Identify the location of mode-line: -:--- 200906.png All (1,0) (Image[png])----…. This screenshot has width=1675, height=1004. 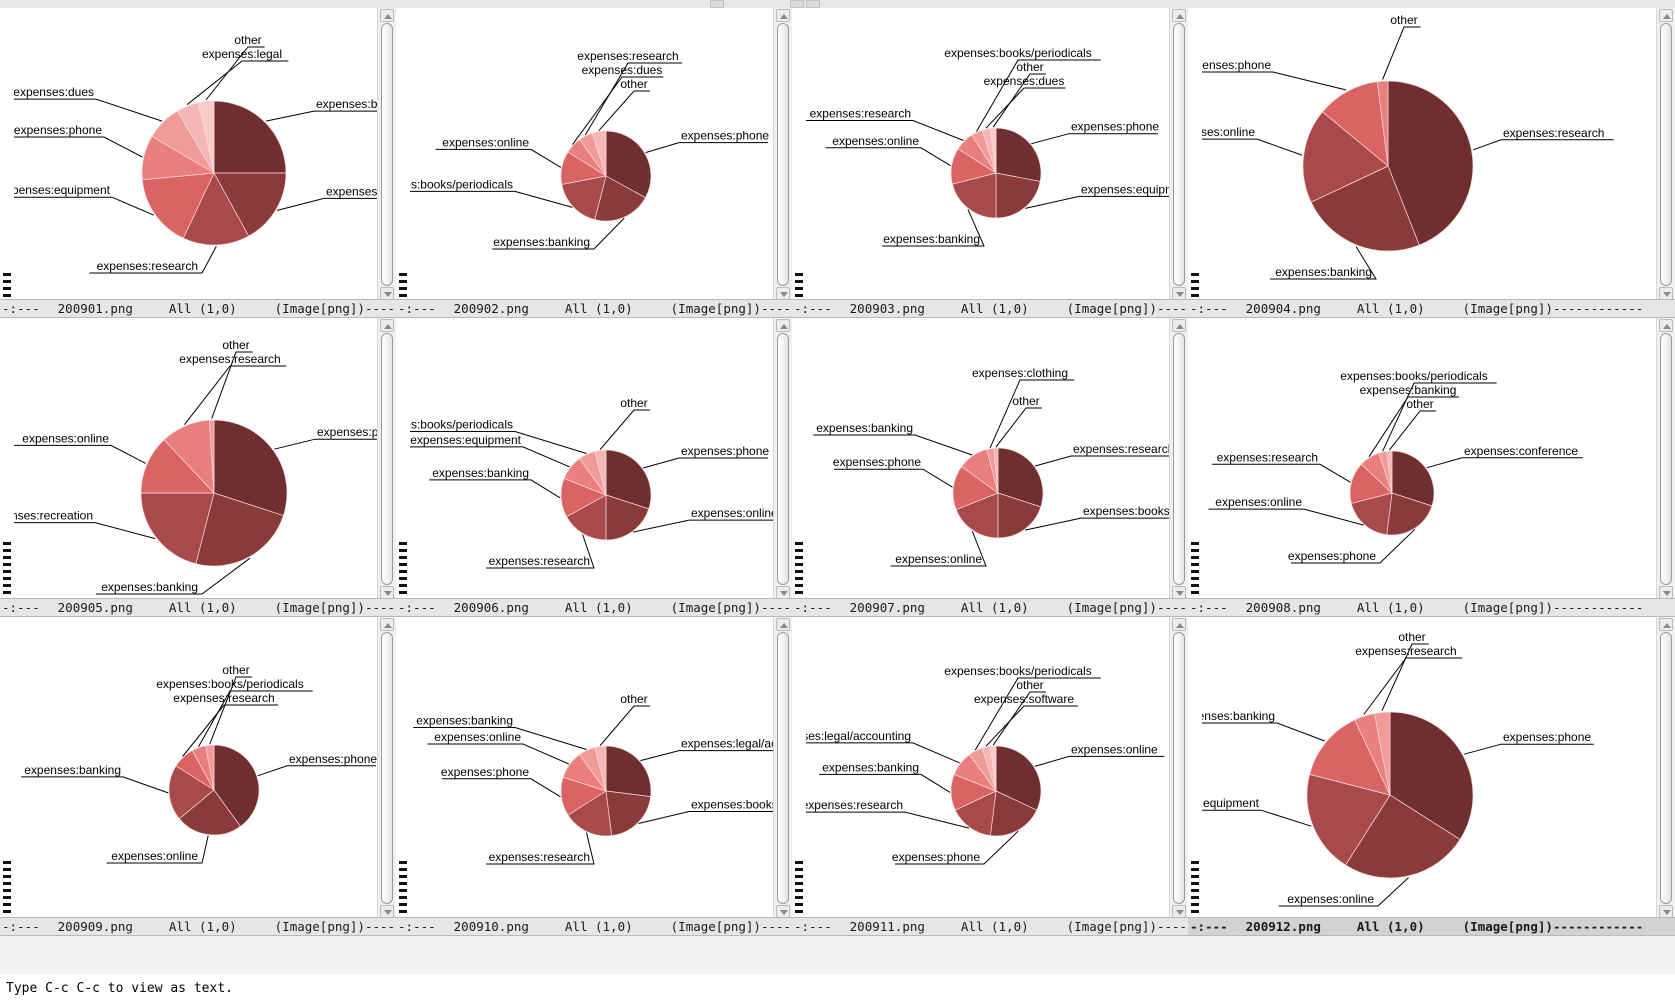
(594, 607).